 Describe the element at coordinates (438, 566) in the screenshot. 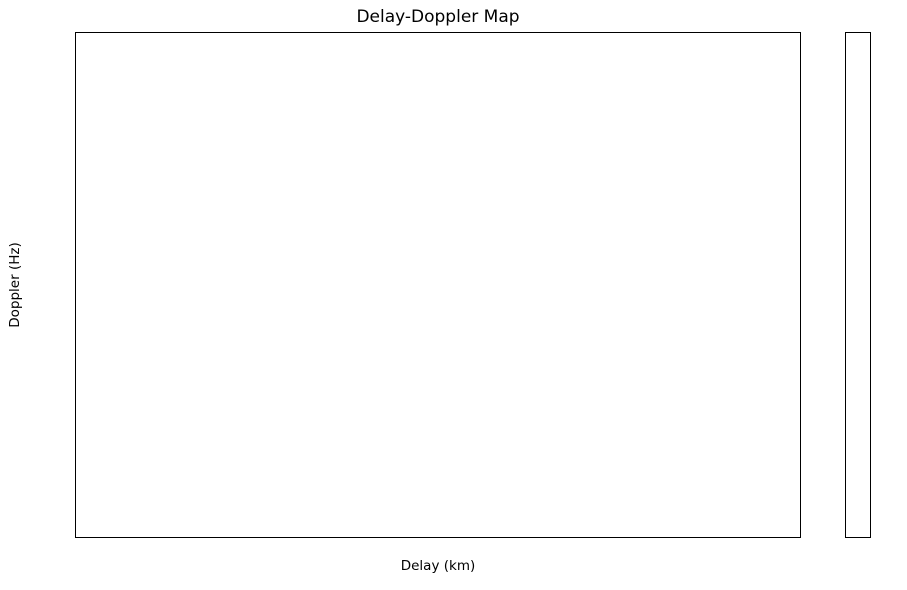

I see `x-axis-label: Delay (km)` at that location.